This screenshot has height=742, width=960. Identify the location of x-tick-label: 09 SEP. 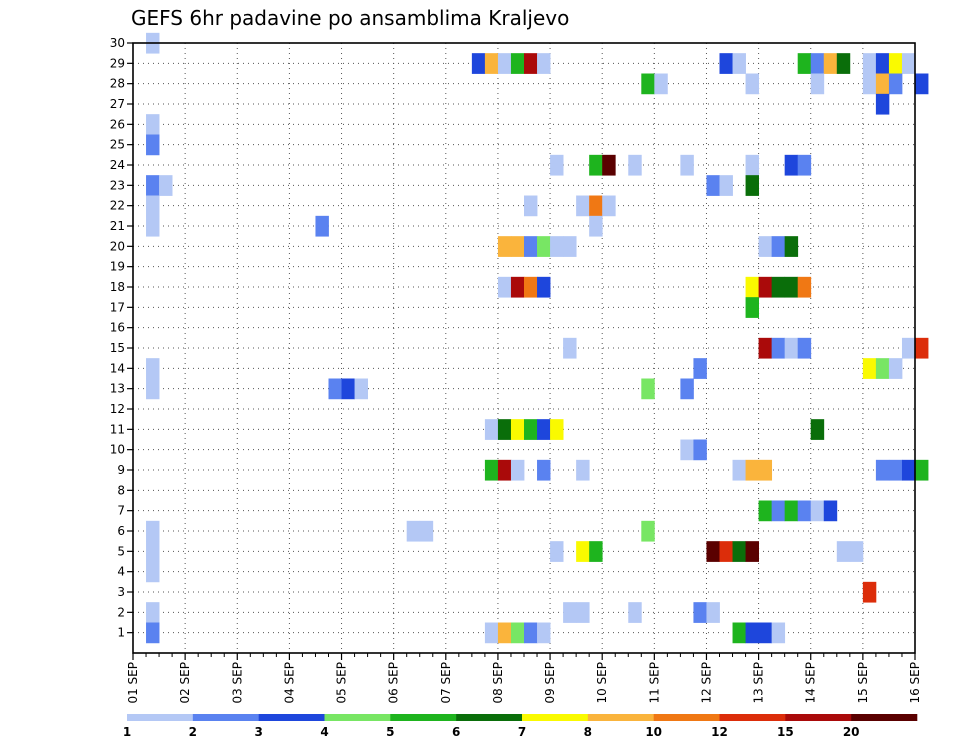
(550, 683).